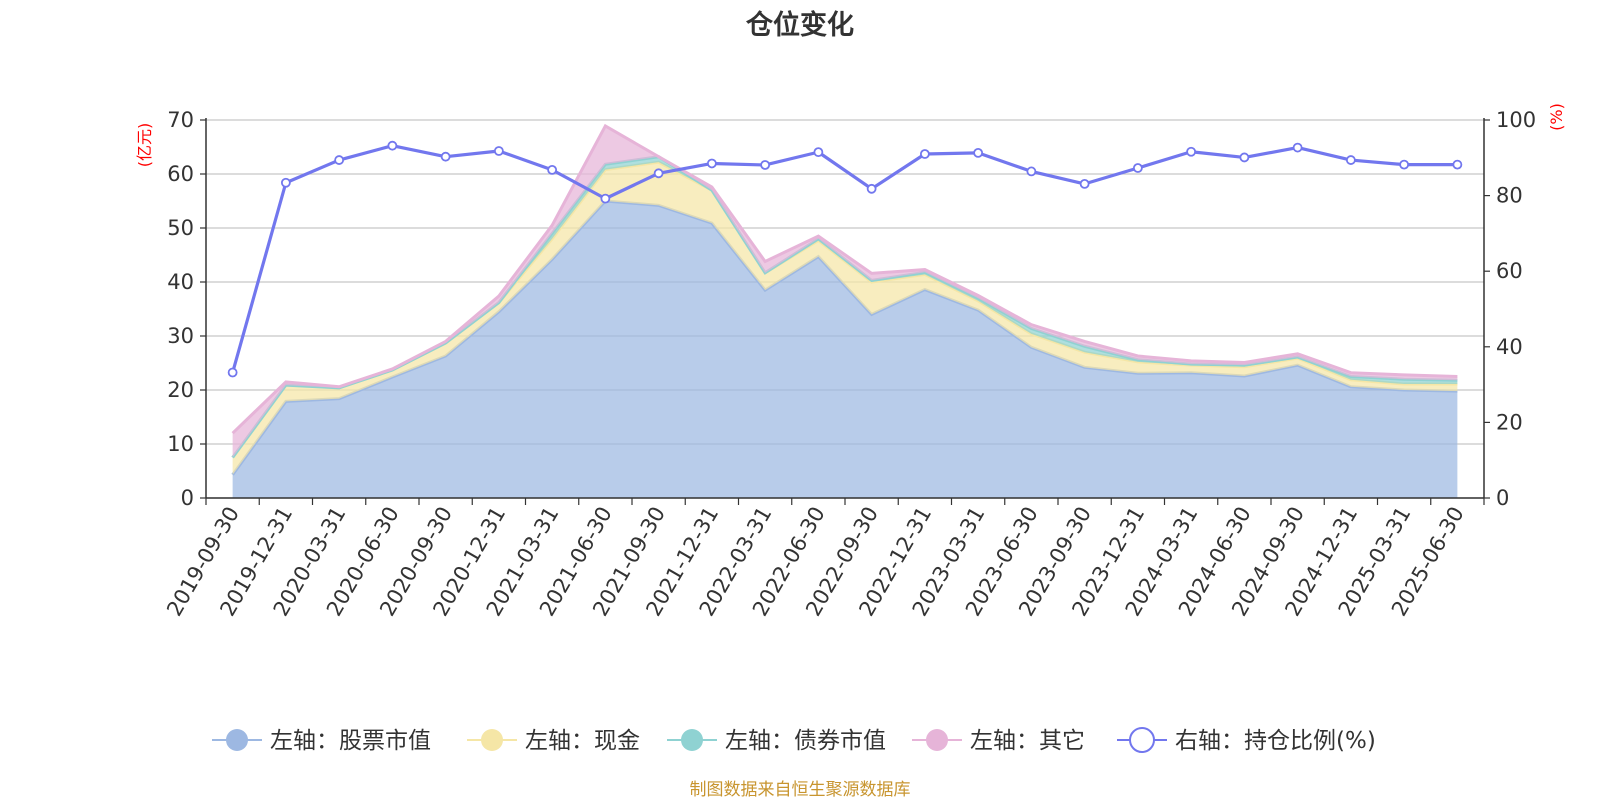  Describe the element at coordinates (1509, 422) in the screenshot. I see `right-axis-tick-label: 20` at that location.